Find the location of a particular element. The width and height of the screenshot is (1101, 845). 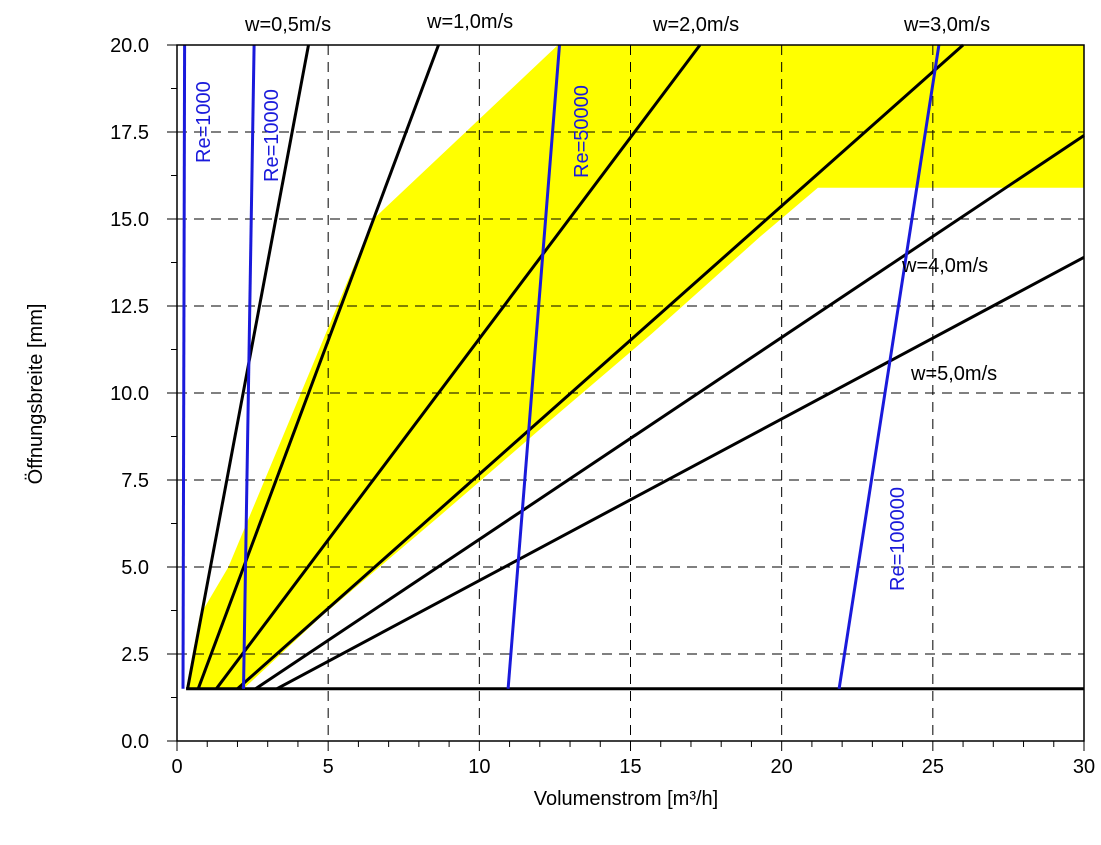

curve-label-w40: w=4,0m/s is located at coordinates (944, 266).